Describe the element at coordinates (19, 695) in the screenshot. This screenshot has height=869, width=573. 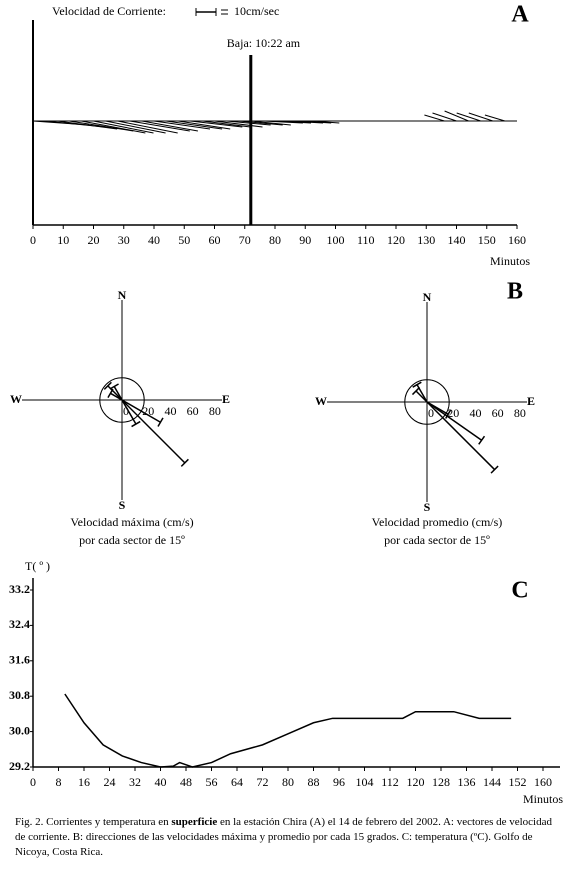
I see `y-tick-label: 30.8` at that location.